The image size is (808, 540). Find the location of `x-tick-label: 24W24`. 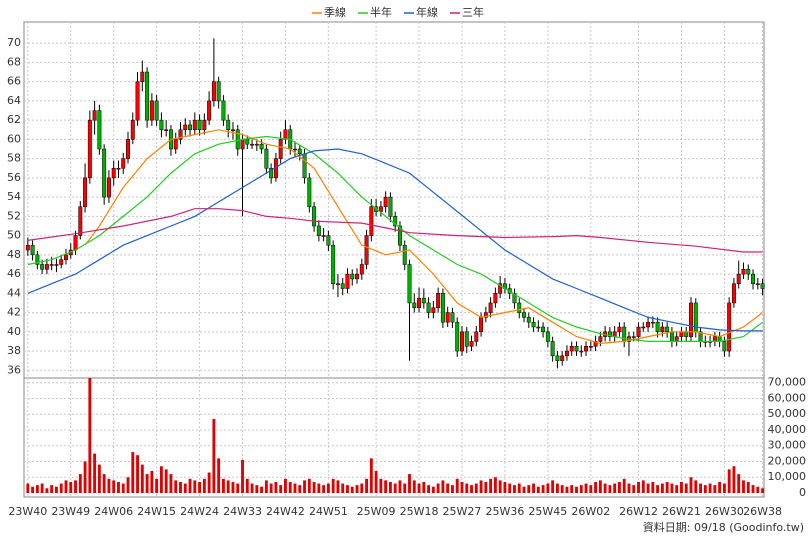

x-tick-label: 24W24 is located at coordinates (199, 511).